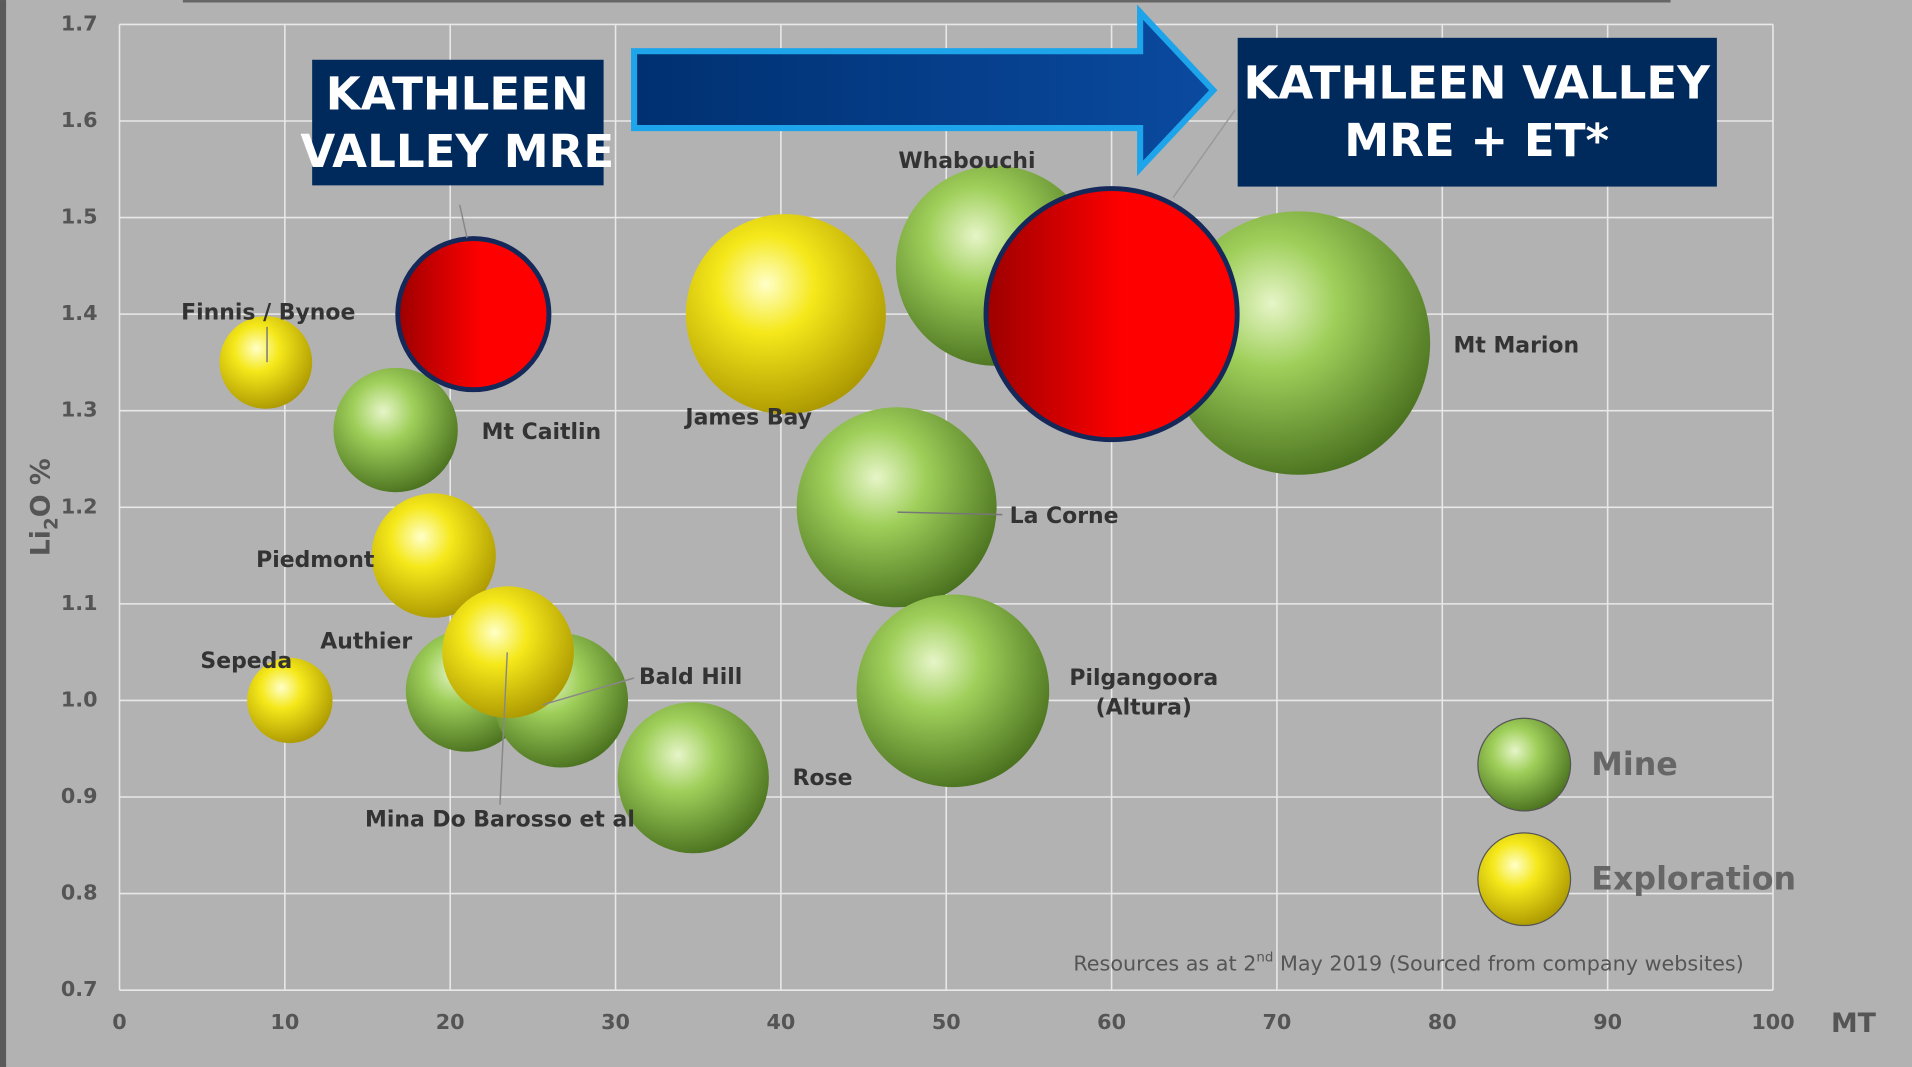 This screenshot has width=1912, height=1067. What do you see at coordinates (457, 151) in the screenshot?
I see `callout-text: VALLEY MRE` at bounding box center [457, 151].